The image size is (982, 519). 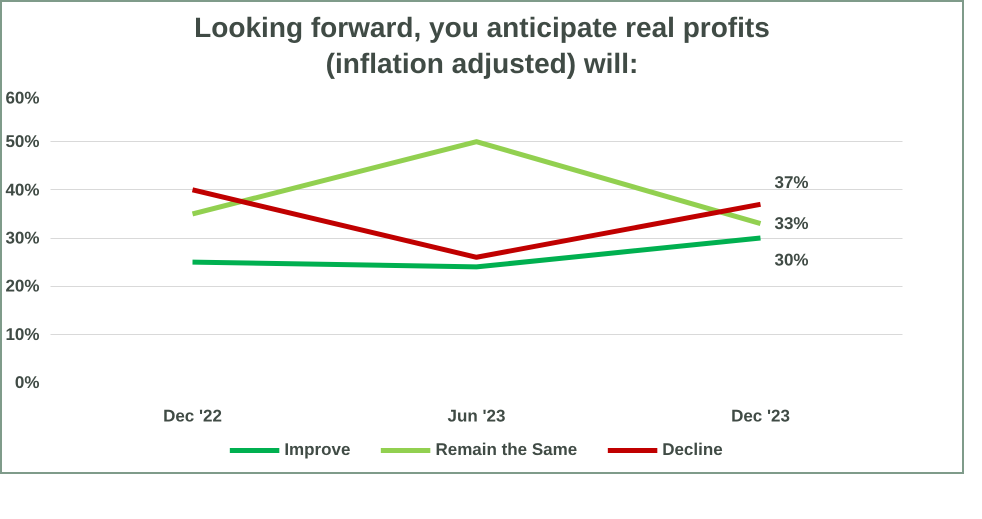 What do you see at coordinates (477, 416) in the screenshot?
I see `x-tick-label: Jun '23` at bounding box center [477, 416].